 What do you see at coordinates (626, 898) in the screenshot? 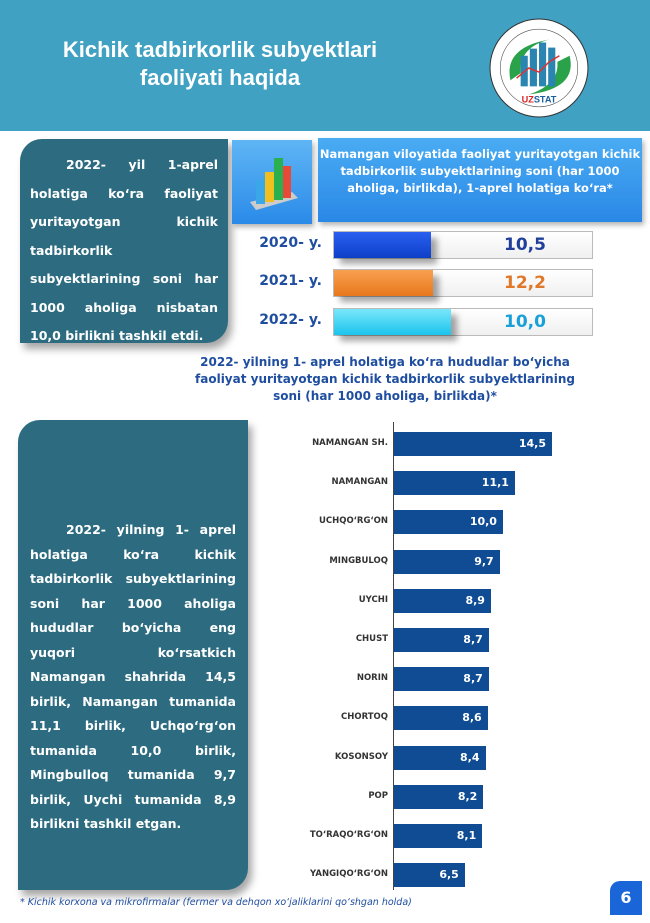
I see `page-number: 6` at bounding box center [626, 898].